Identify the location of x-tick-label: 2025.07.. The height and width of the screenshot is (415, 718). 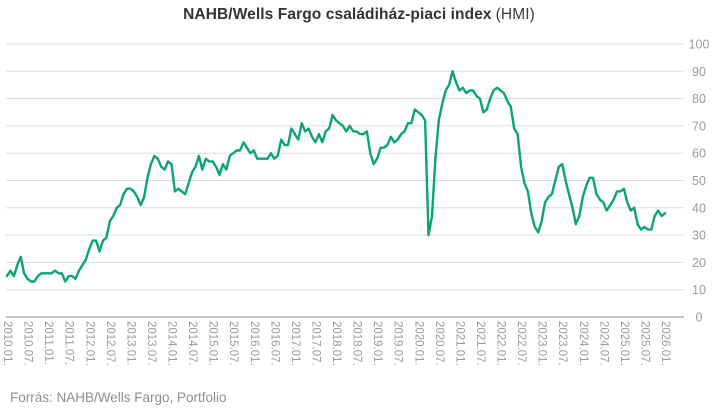
(644, 343).